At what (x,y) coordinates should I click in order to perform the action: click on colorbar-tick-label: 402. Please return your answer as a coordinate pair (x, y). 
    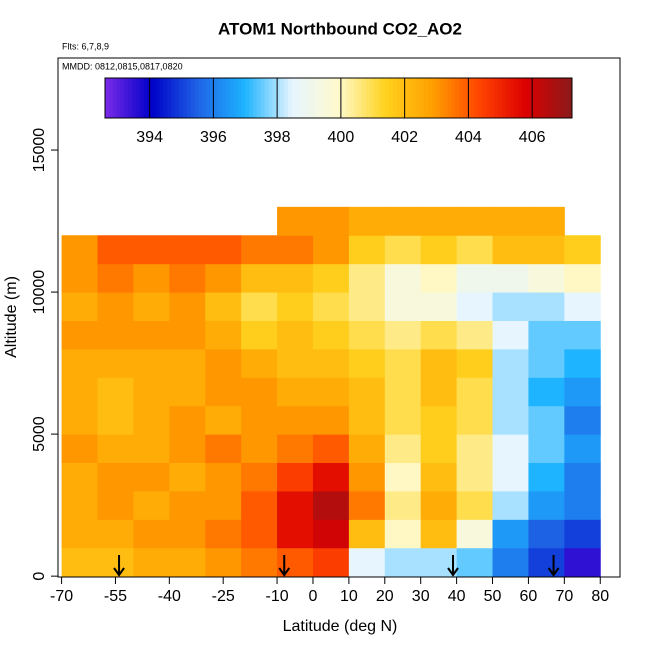
    Looking at the image, I should click on (404, 137).